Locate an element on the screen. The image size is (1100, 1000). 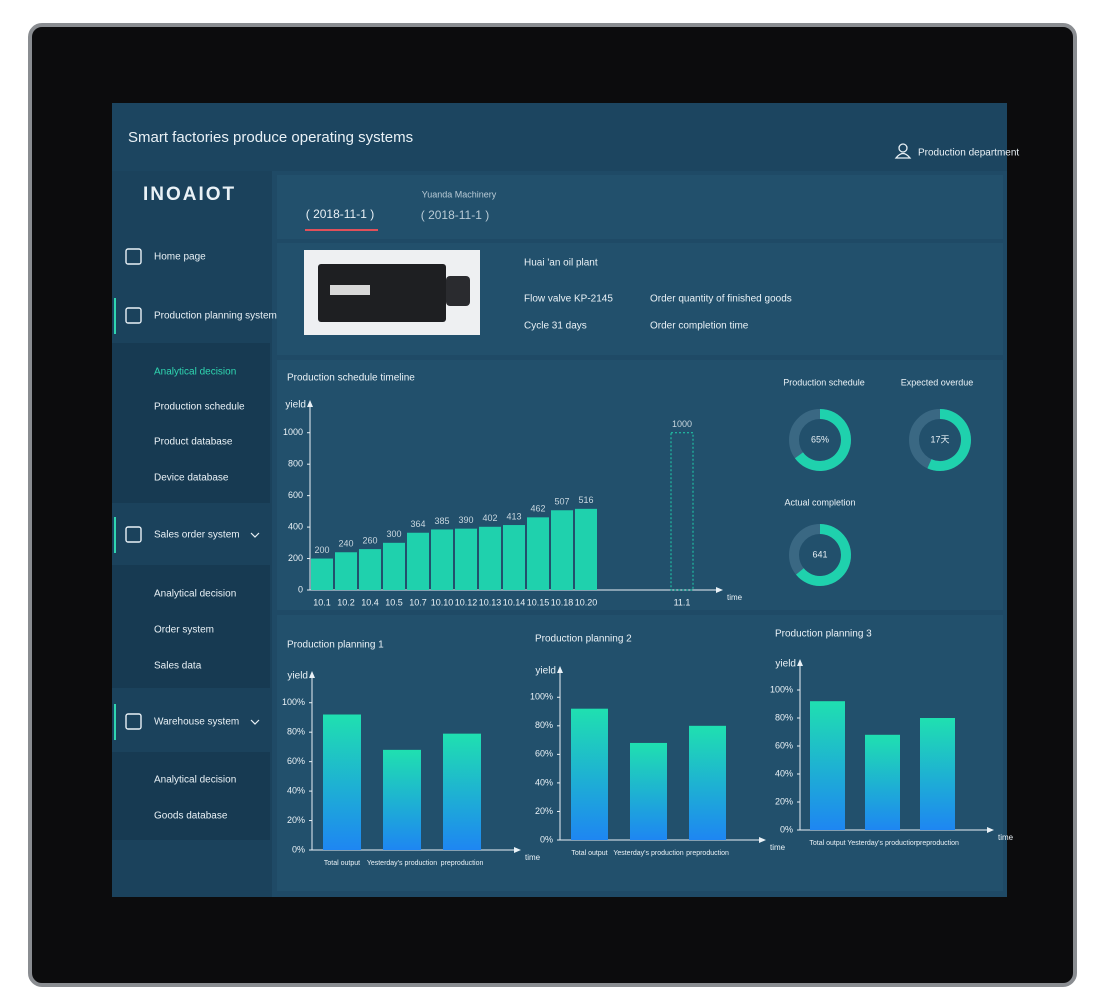
data-label: 390 is located at coordinates (465, 520).